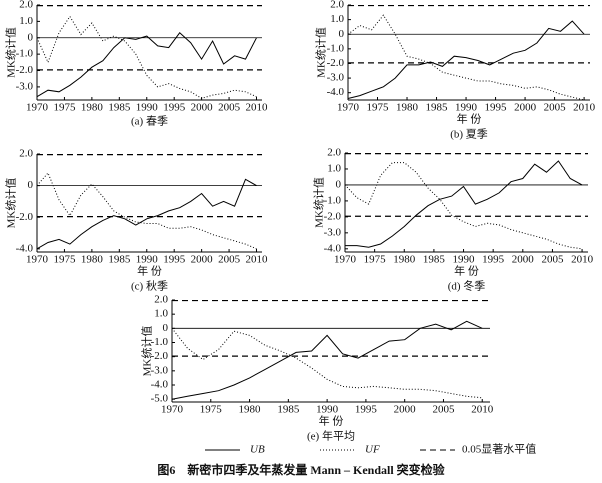  Describe the element at coordinates (149, 121) in the screenshot. I see `panel-caption: (a) 春季` at that location.